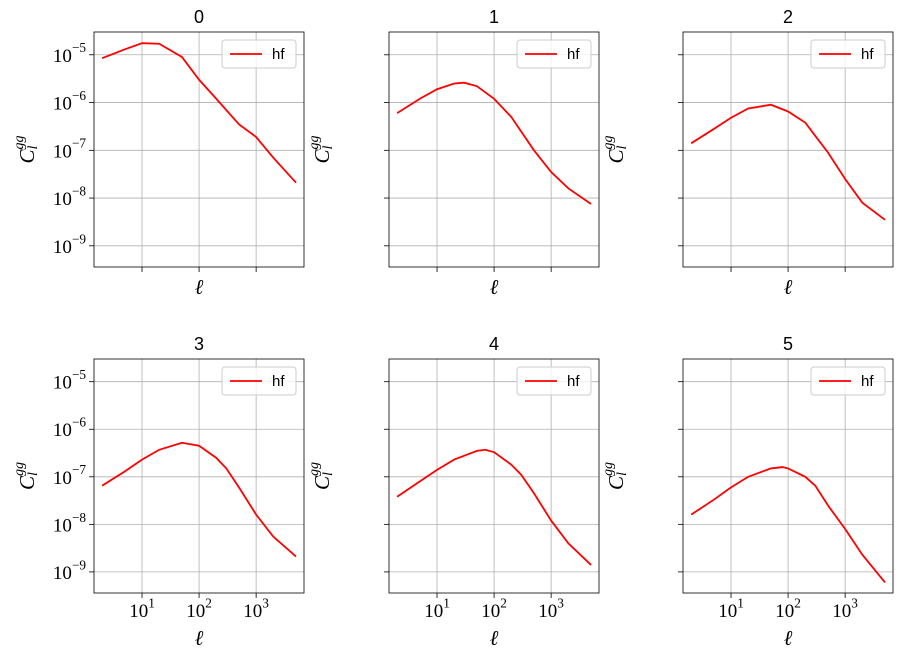 The height and width of the screenshot is (661, 903). I want to click on subplot-title: 3, so click(199, 344).